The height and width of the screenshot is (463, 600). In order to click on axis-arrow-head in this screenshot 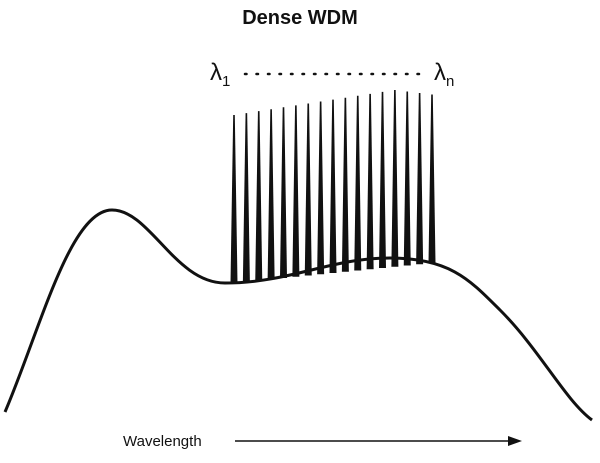, I will do `click(515, 441)`.